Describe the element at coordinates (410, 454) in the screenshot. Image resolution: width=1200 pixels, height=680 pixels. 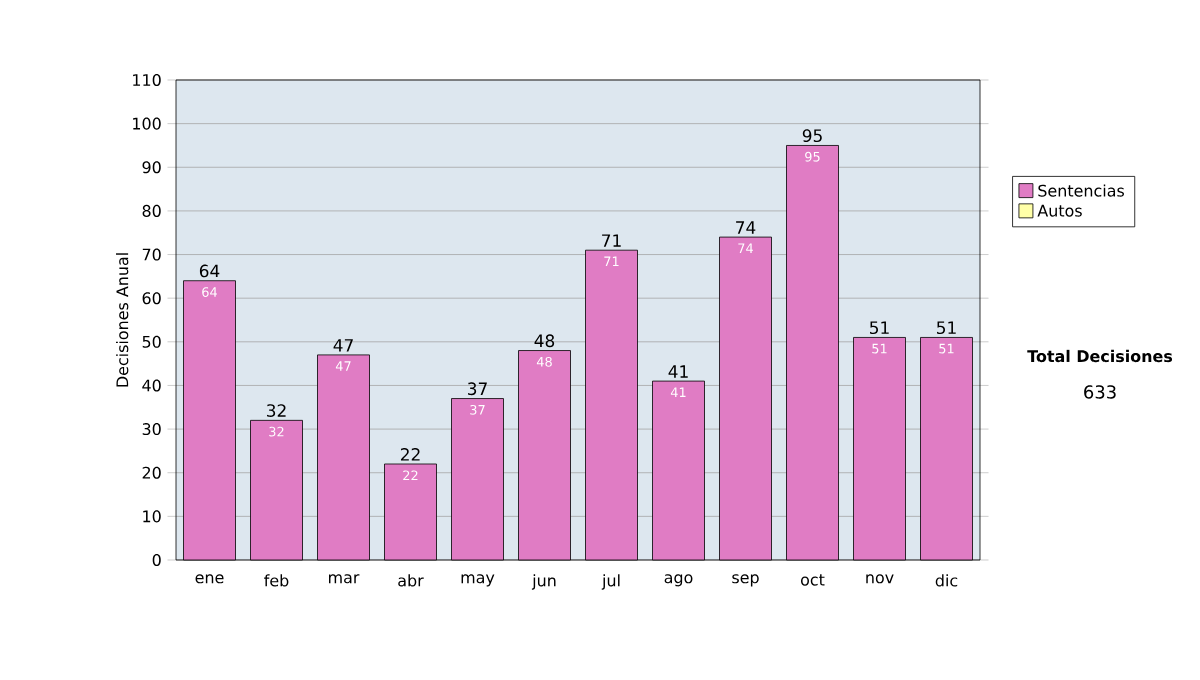
I see `text: 22` at that location.